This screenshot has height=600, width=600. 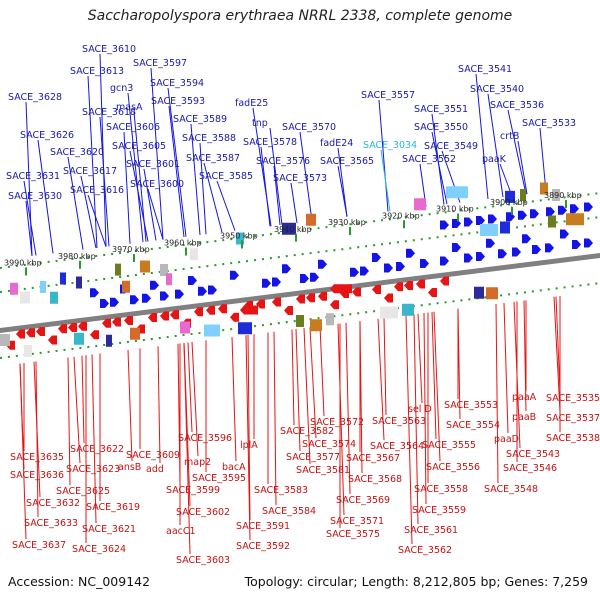 I want to click on gene-label-bottom: SACE_3537, so click(x=573, y=418).